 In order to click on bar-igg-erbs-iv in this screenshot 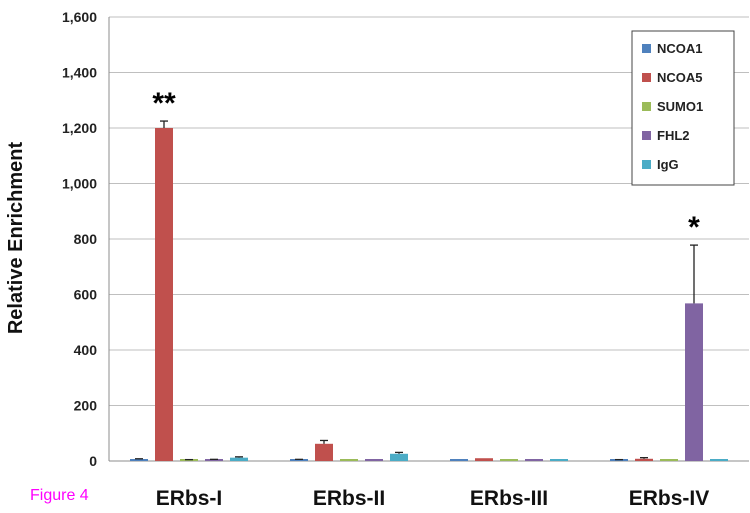, I will do `click(719, 460)`.